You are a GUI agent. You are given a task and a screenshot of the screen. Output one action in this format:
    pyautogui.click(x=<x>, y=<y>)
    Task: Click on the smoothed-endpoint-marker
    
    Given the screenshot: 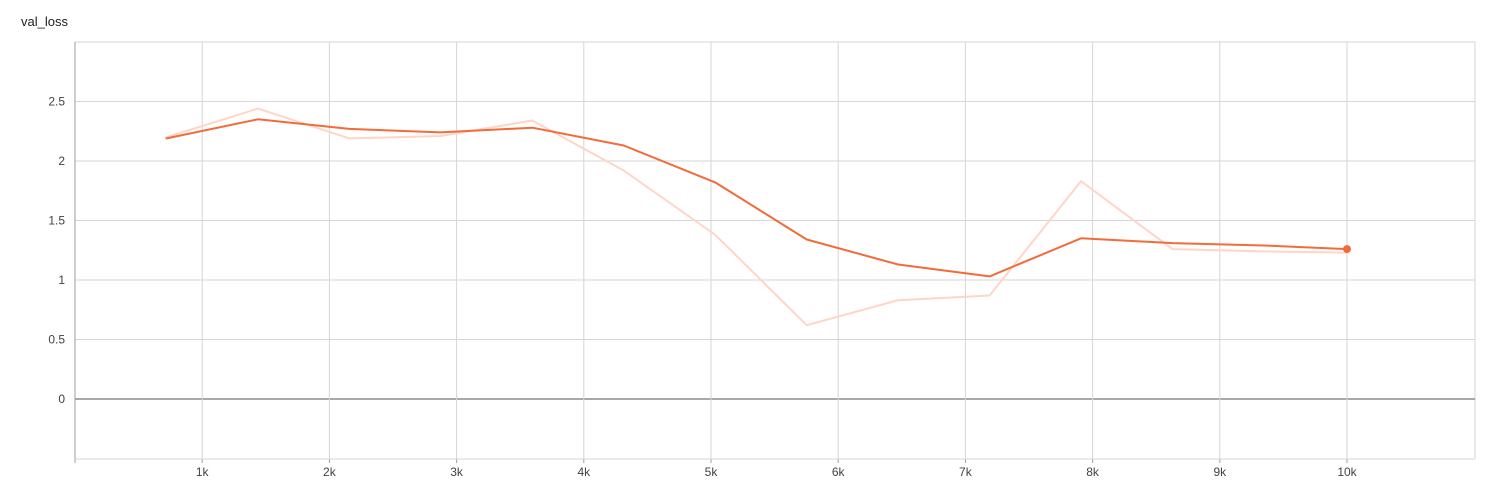 What is the action you would take?
    pyautogui.click(x=1347, y=249)
    